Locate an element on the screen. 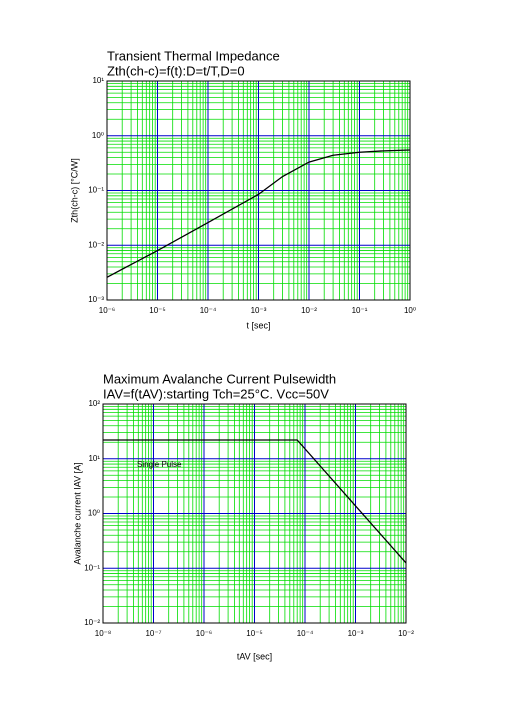 Image resolution: width=510 pixels, height=709 pixels. y-axis-label: Avalanche current IAV [A] is located at coordinates (77, 513).